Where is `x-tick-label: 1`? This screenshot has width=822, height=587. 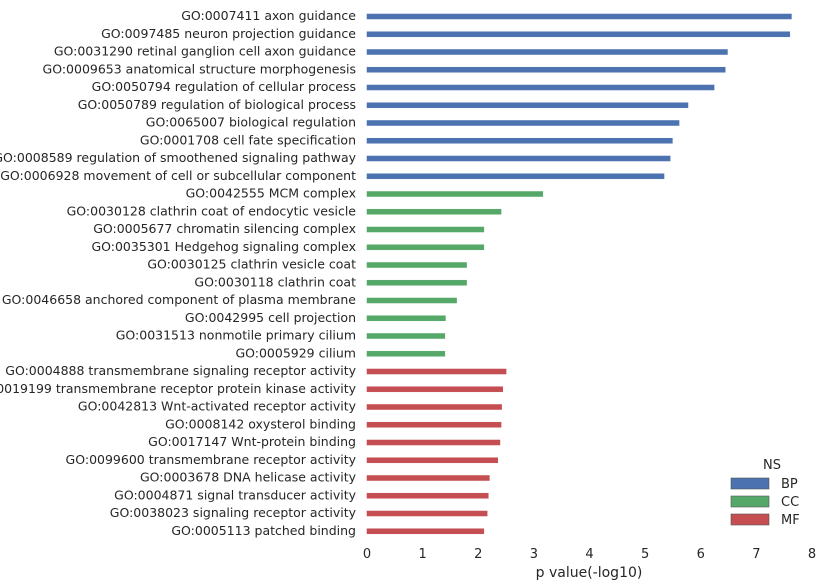
x-tick-label: 1 is located at coordinates (422, 554).